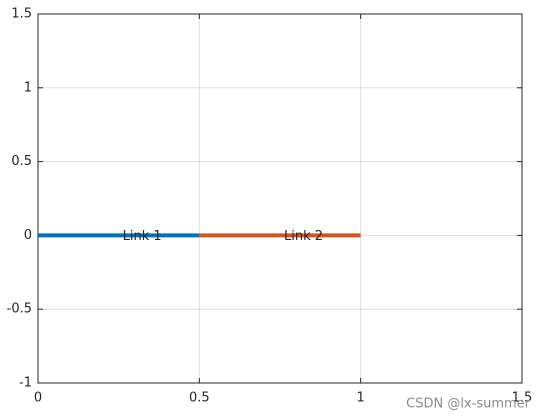 This screenshot has height=419, width=542. I want to click on y-tick-label: 1.5, so click(21, 14).